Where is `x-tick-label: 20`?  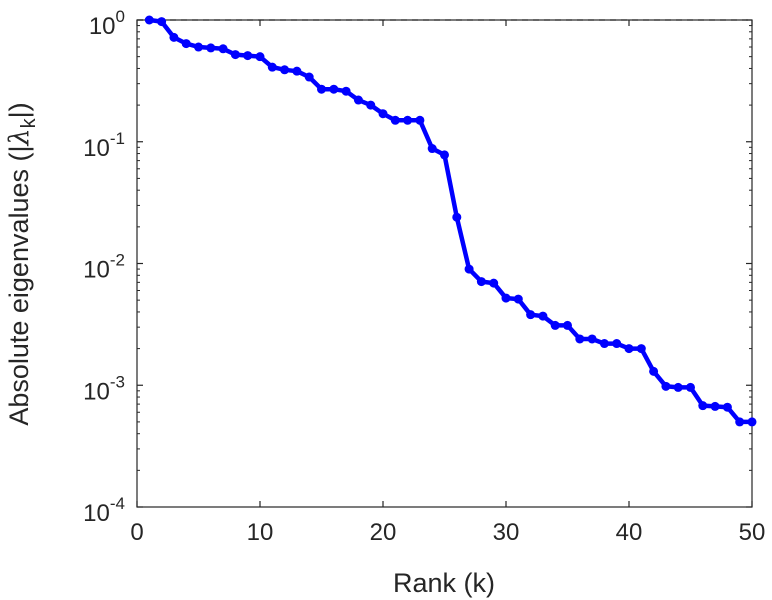 x-tick-label: 20 is located at coordinates (383, 532).